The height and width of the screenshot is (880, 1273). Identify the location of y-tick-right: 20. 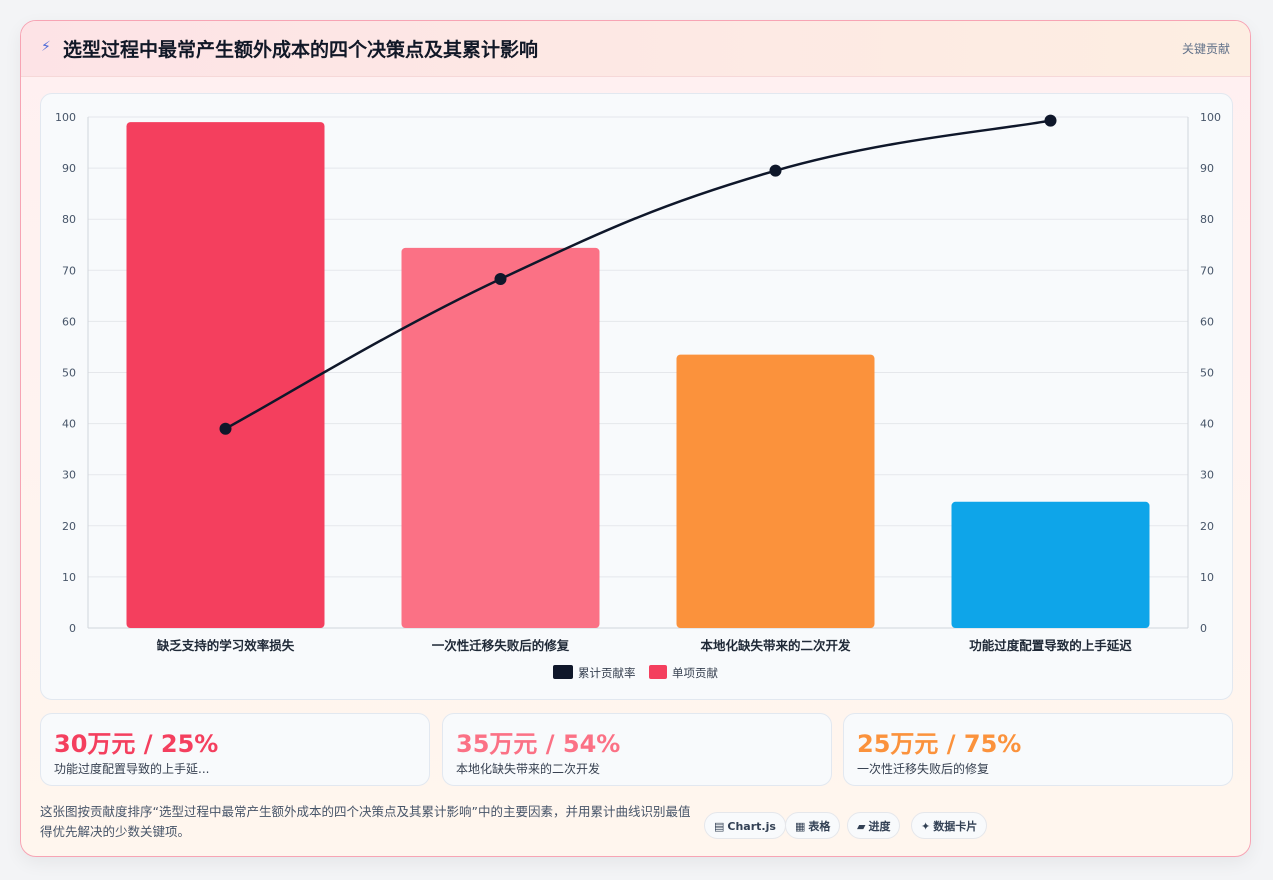
(1207, 526).